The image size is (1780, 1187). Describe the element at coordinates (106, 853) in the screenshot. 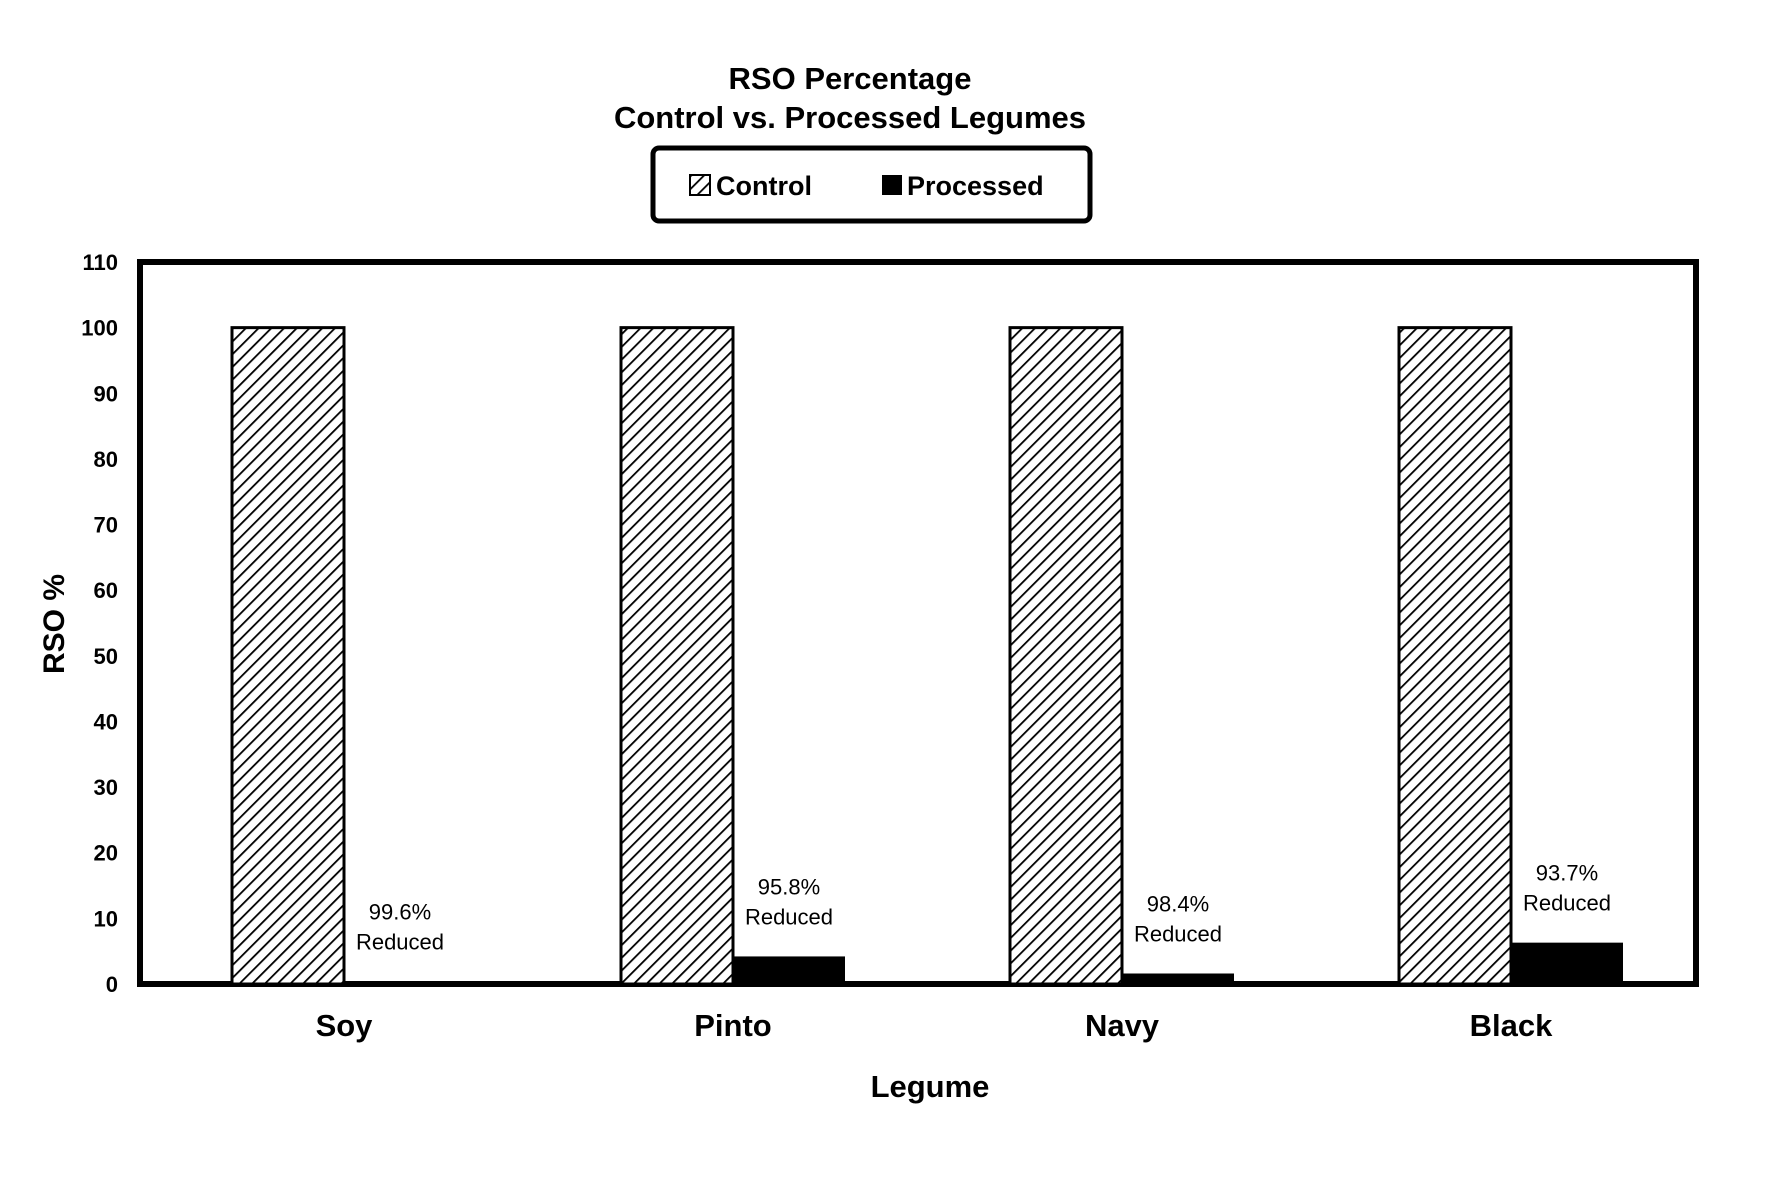

I see `y-tick-label-20: 20` at that location.